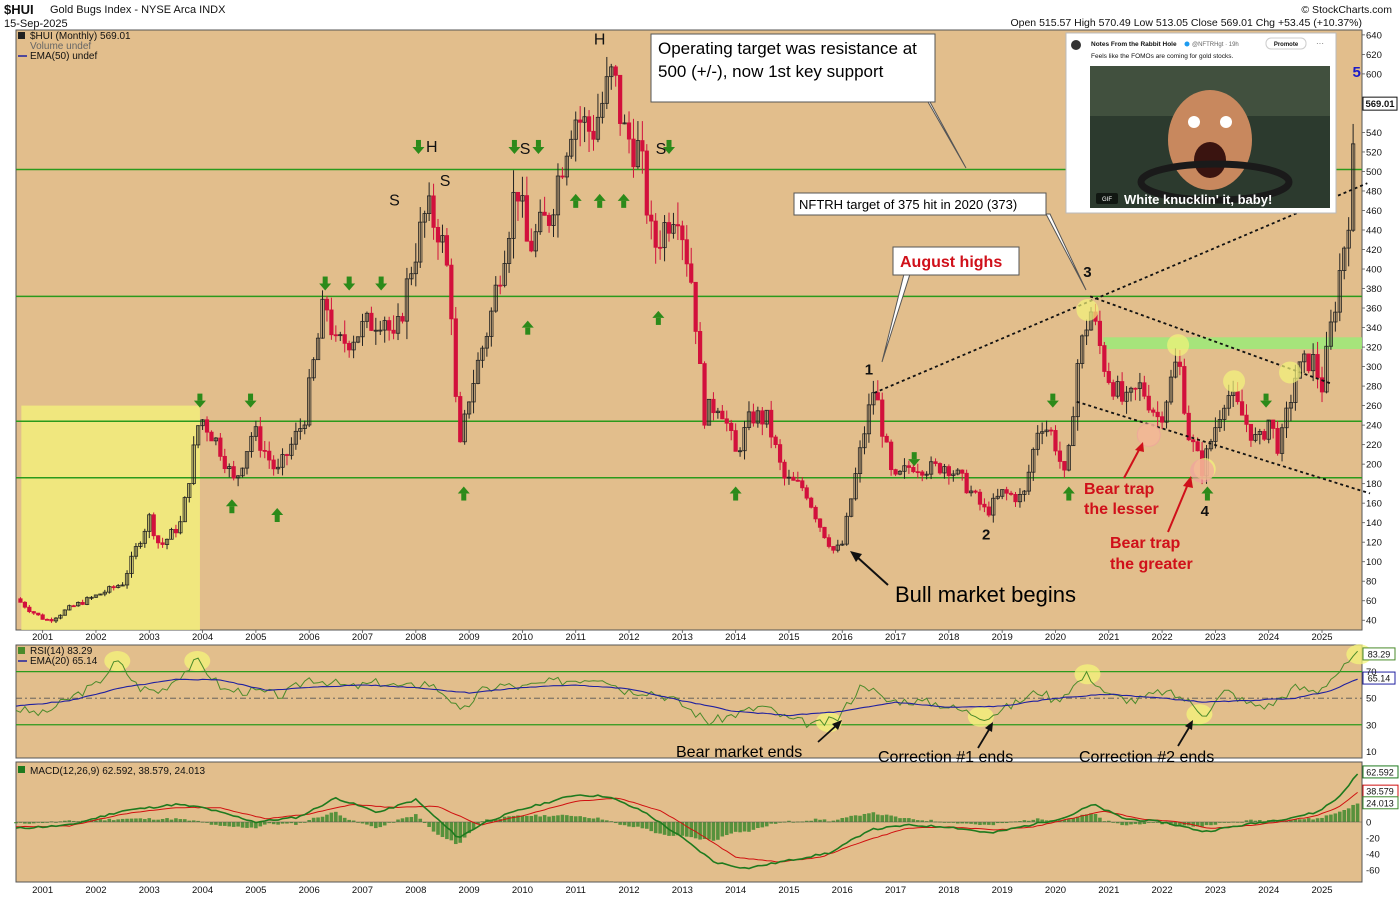 The height and width of the screenshot is (900, 1400). What do you see at coordinates (1374, 309) in the screenshot?
I see `price-y-tick-label: 360` at bounding box center [1374, 309].